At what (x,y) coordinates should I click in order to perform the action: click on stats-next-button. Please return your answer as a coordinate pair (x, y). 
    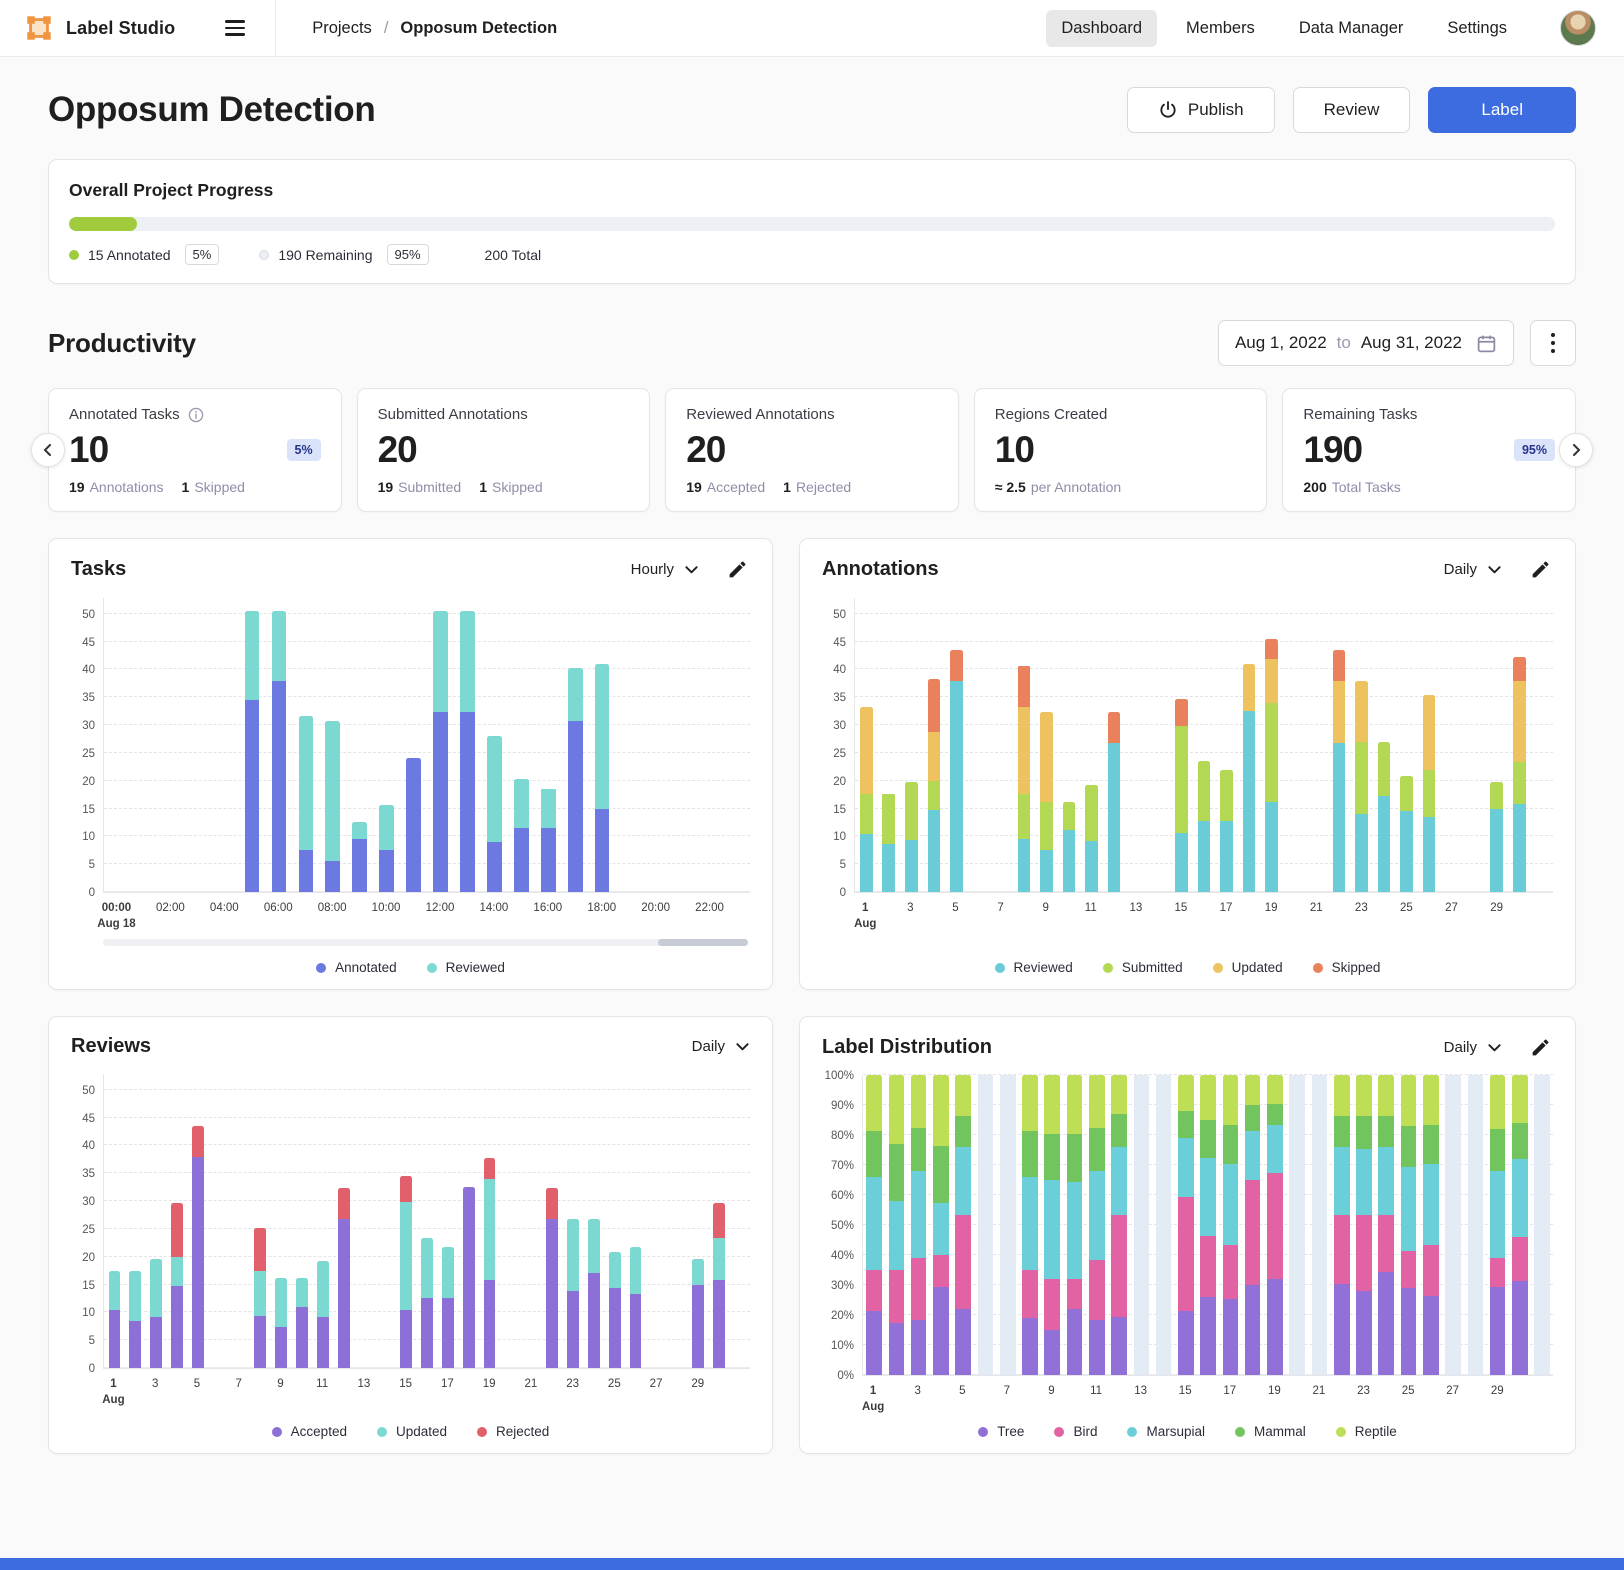
    Looking at the image, I should click on (1576, 450).